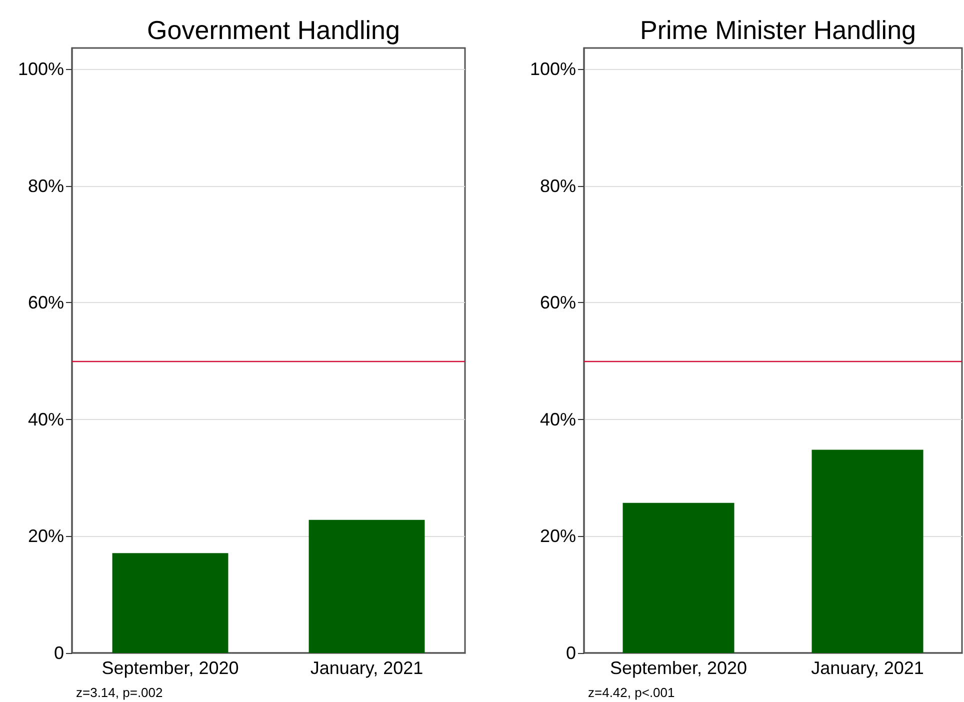 Image resolution: width=964 pixels, height=702 pixels. I want to click on text: z=4.42, p<.001, so click(631, 692).